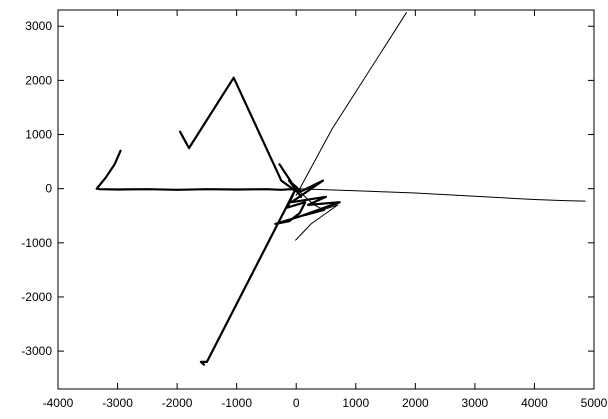 This screenshot has width=608, height=419. What do you see at coordinates (36, 297) in the screenshot?
I see `y-tick-label: -2000` at bounding box center [36, 297].